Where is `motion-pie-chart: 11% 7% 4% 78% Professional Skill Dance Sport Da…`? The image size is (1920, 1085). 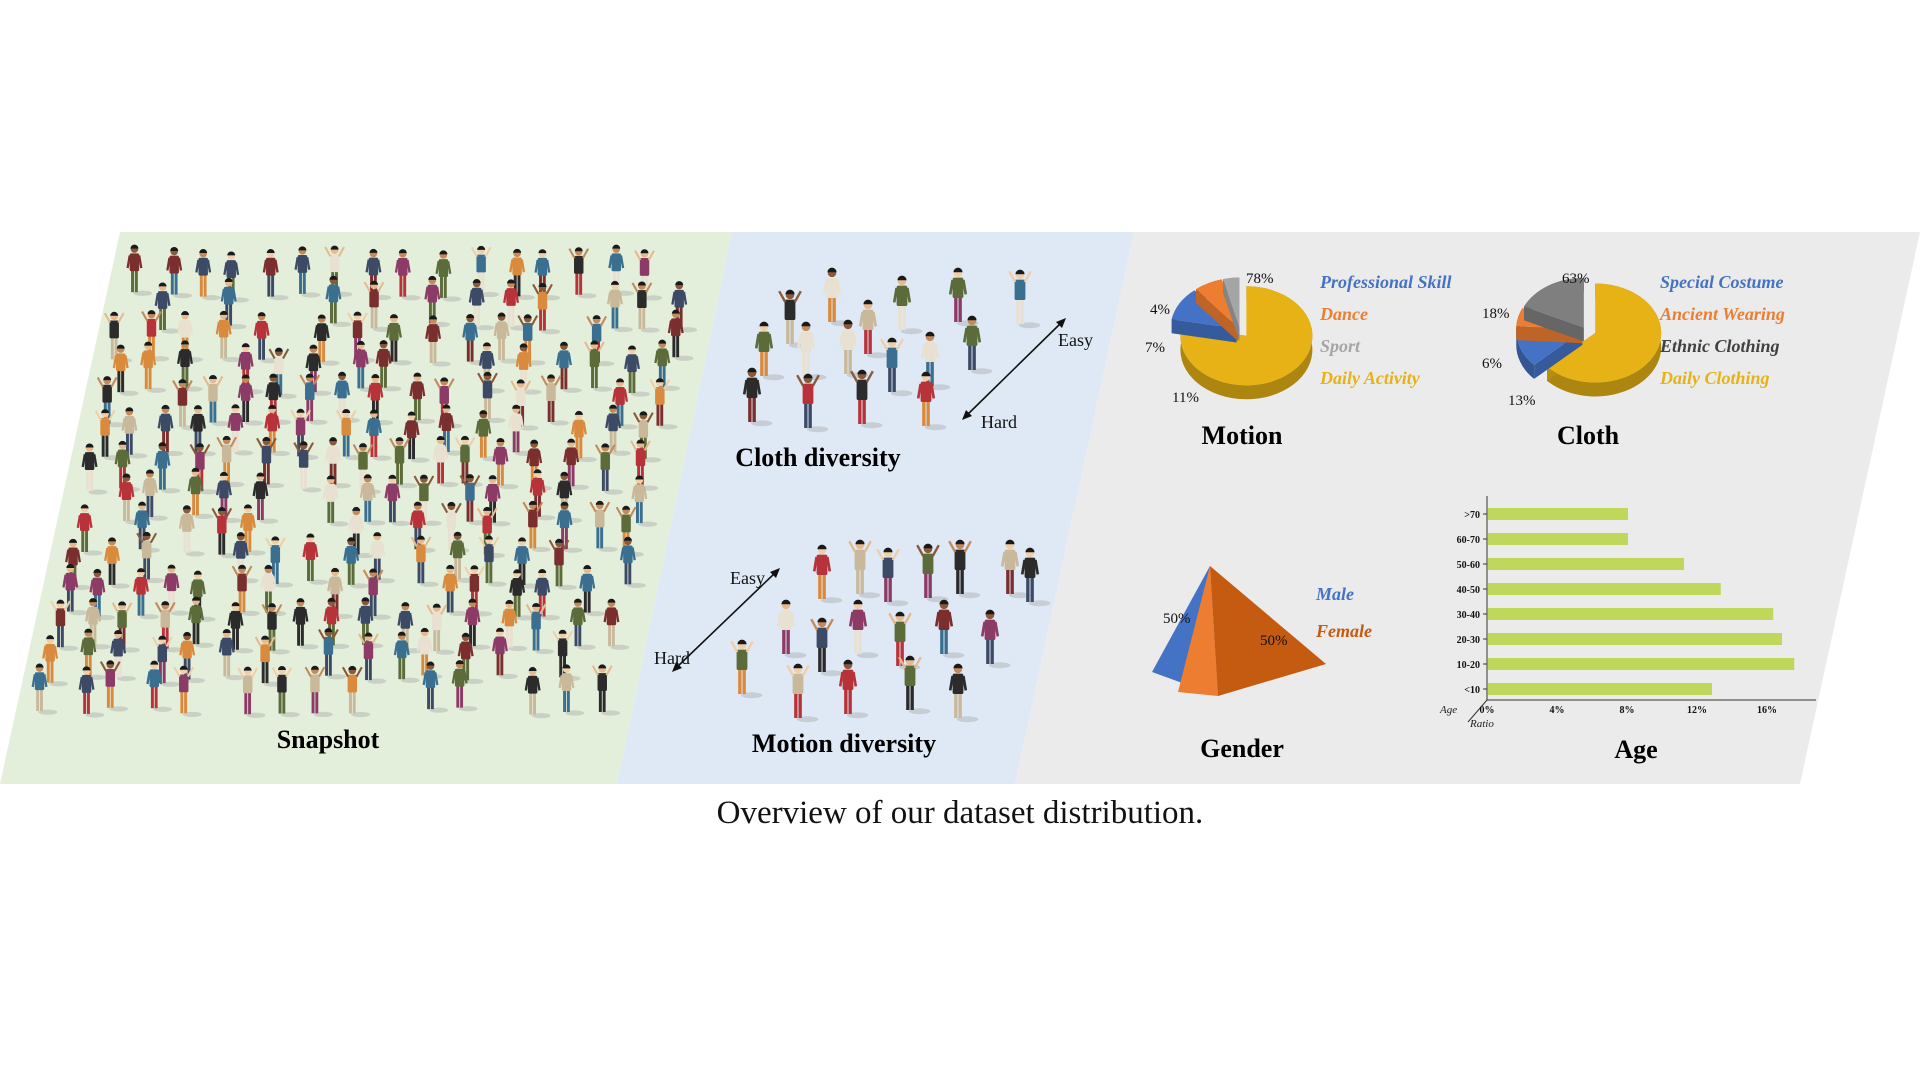
motion-pie-chart: 11% 7% 4% 78% Professional Skill Dance Sport Da… is located at coordinates (1298, 360).